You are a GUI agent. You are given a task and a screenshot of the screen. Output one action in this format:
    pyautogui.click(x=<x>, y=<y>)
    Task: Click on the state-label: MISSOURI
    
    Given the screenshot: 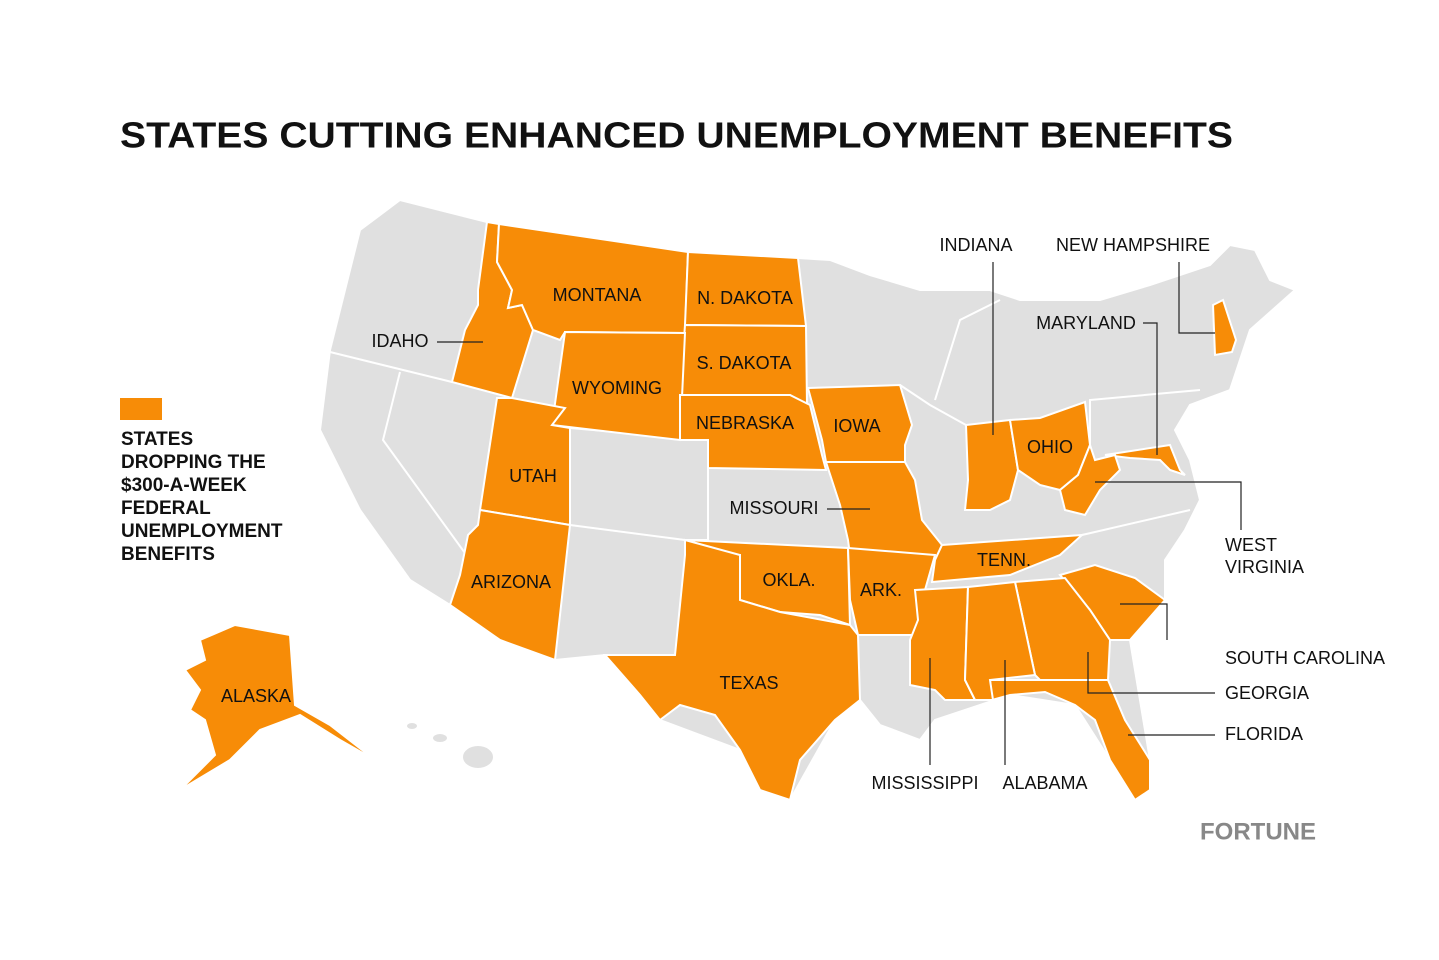 What is the action you would take?
    pyautogui.click(x=773, y=508)
    